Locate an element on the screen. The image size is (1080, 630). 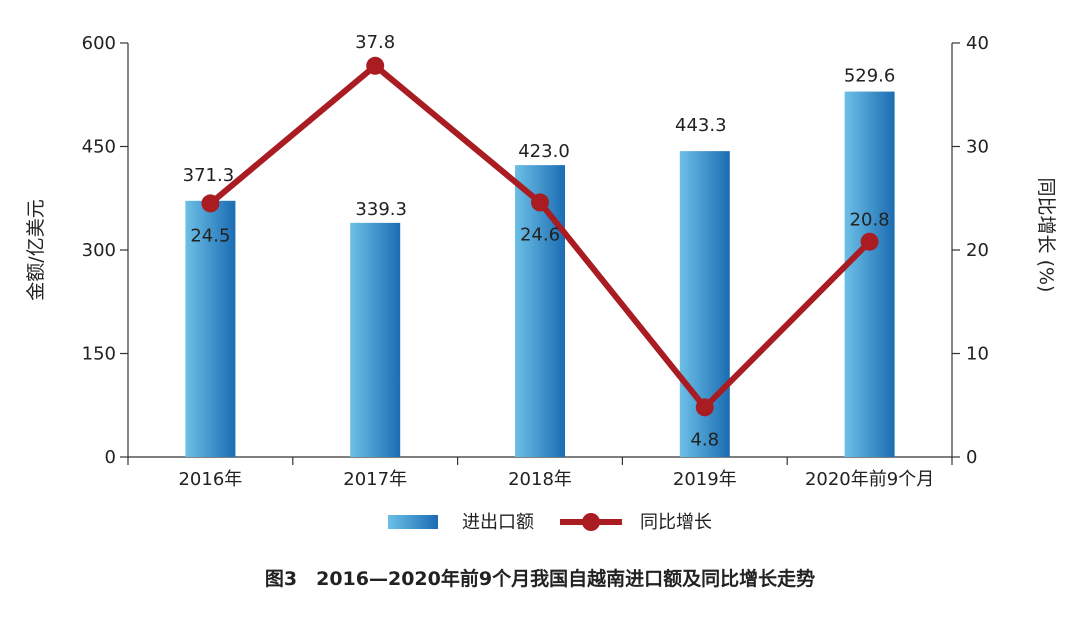
line-value-label: 20.8 is located at coordinates (870, 220).